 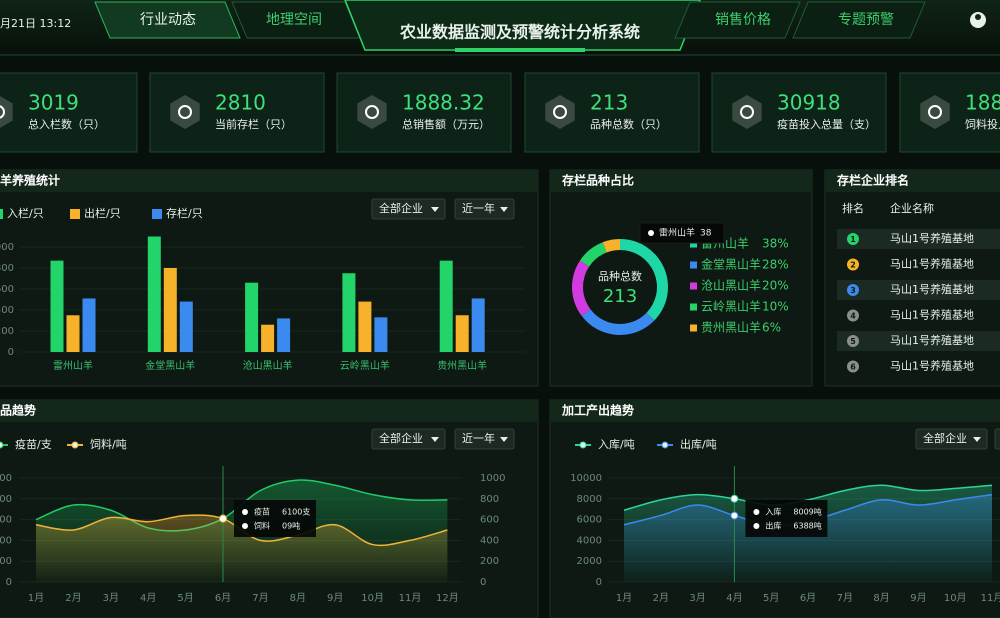 I want to click on x-tick-label: 12月, so click(x=447, y=598).